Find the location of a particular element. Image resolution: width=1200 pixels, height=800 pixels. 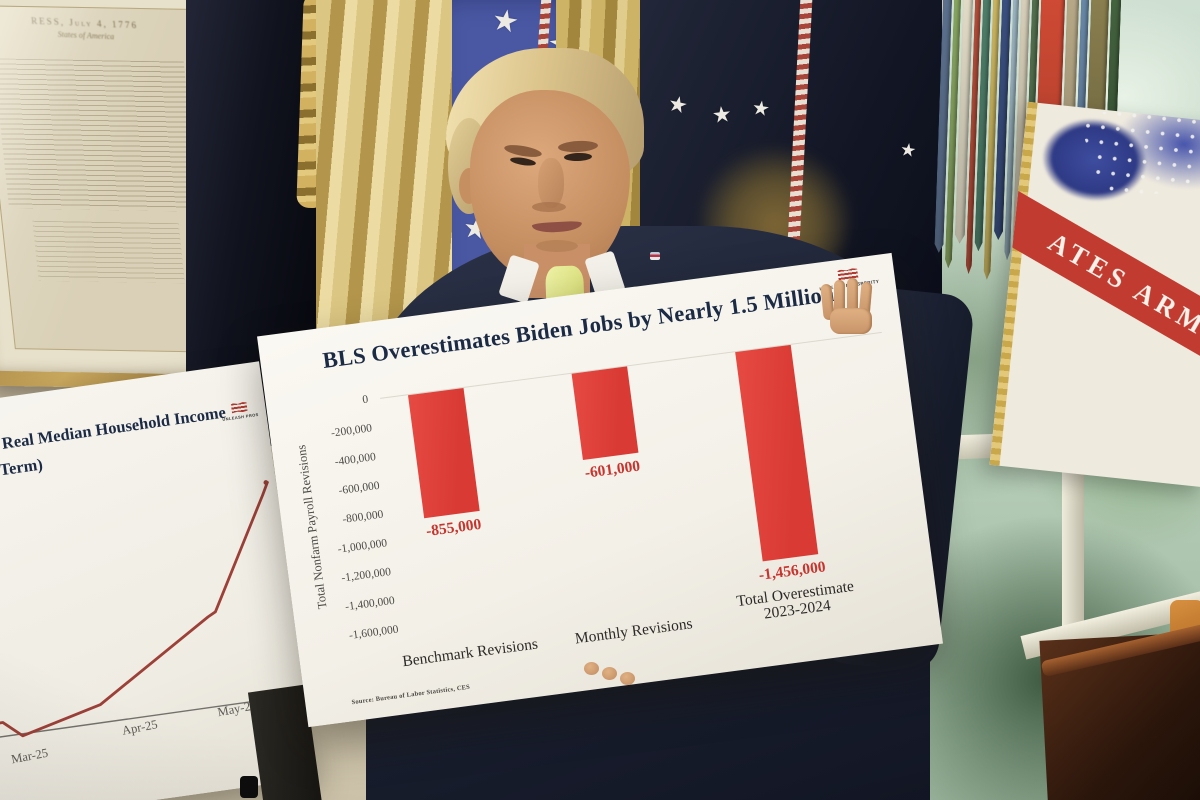

lapel-flag-pin is located at coordinates (655, 256).